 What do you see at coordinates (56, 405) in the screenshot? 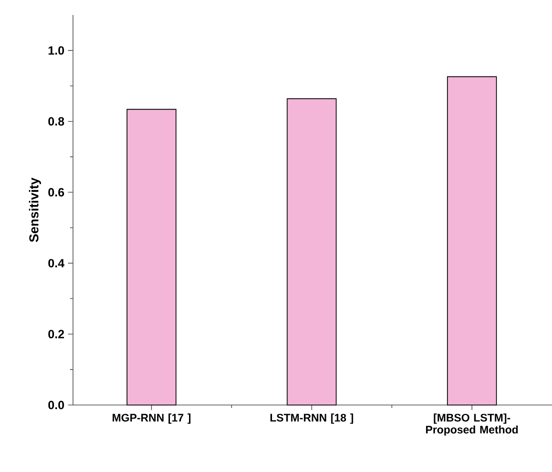
I see `y-tick-label: 0.0` at bounding box center [56, 405].